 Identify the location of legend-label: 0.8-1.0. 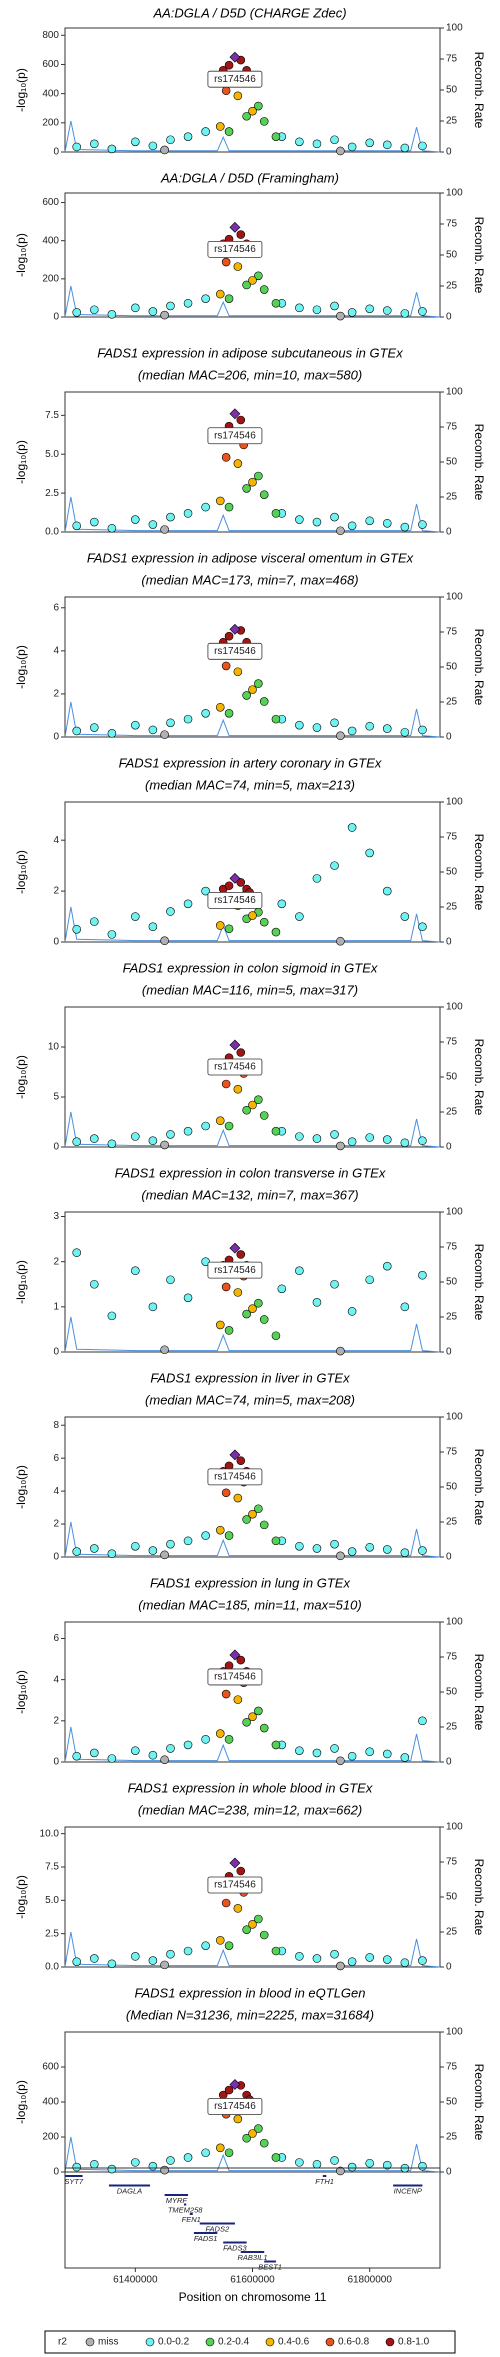
(414, 2342).